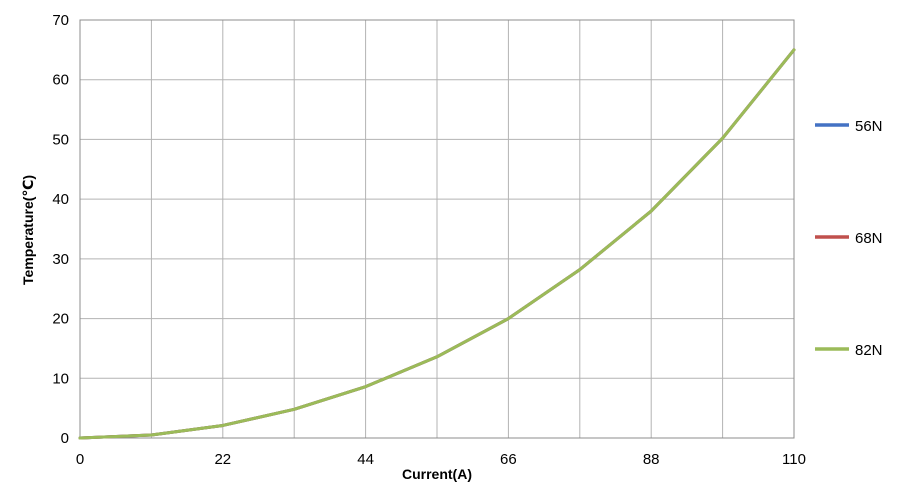 This screenshot has height=498, width=905. Describe the element at coordinates (60, 378) in the screenshot. I see `y-tick-label: 10` at that location.